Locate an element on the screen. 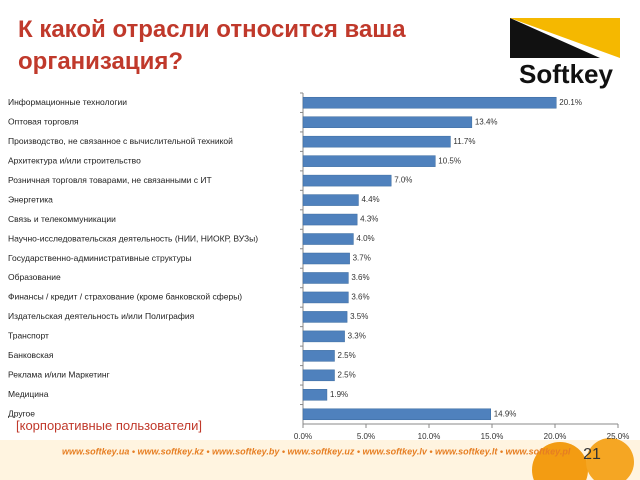 The image size is (640, 480). value-label: 3.3% is located at coordinates (357, 335).